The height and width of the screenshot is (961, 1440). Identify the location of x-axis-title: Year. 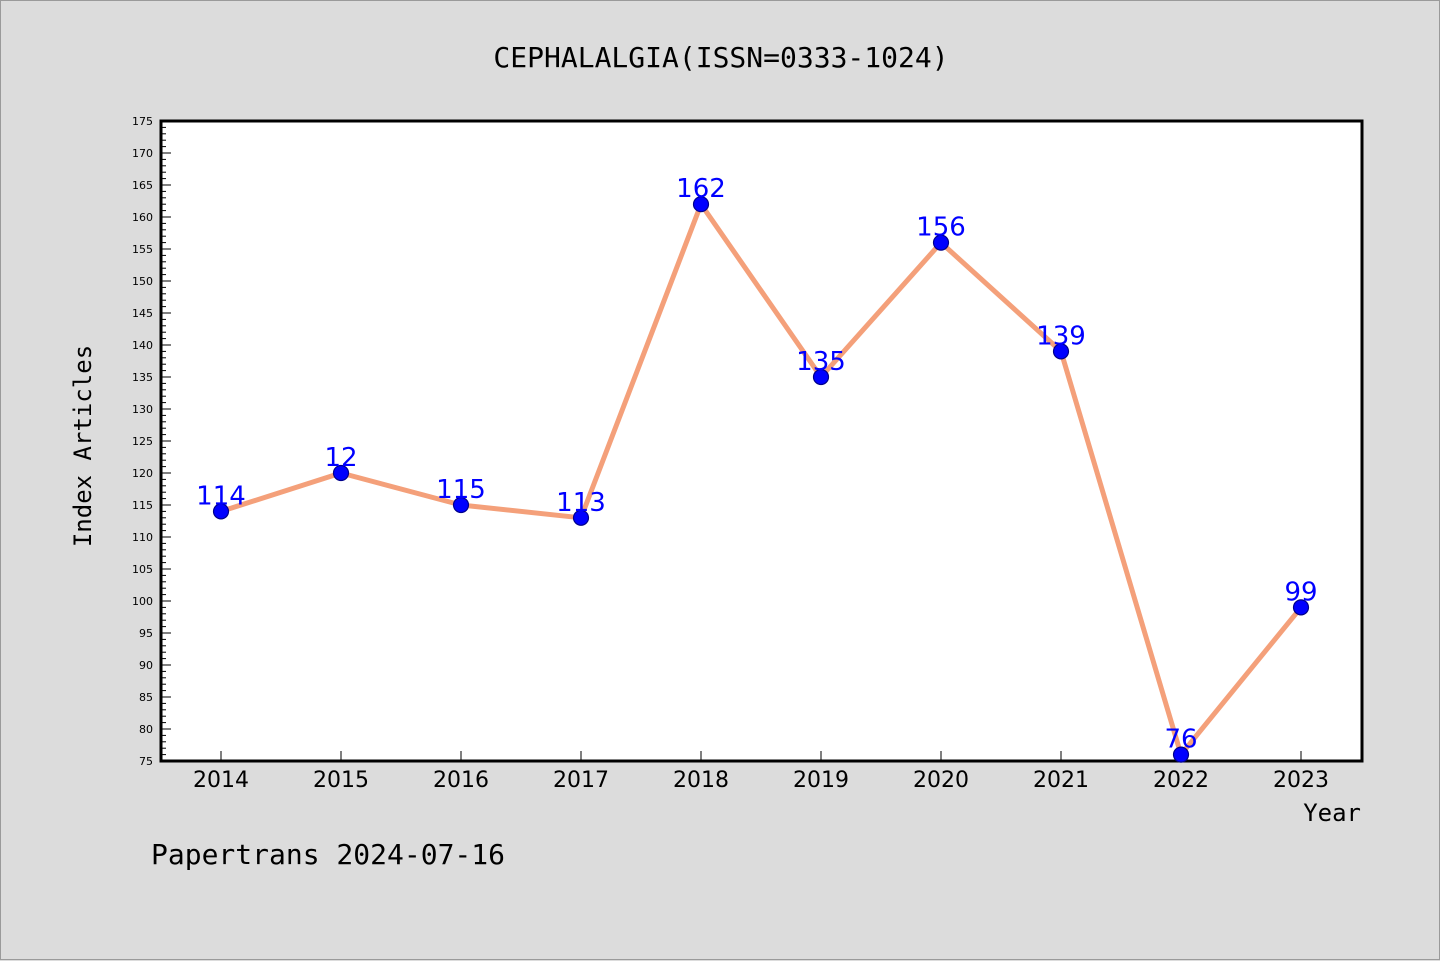
(1332, 813).